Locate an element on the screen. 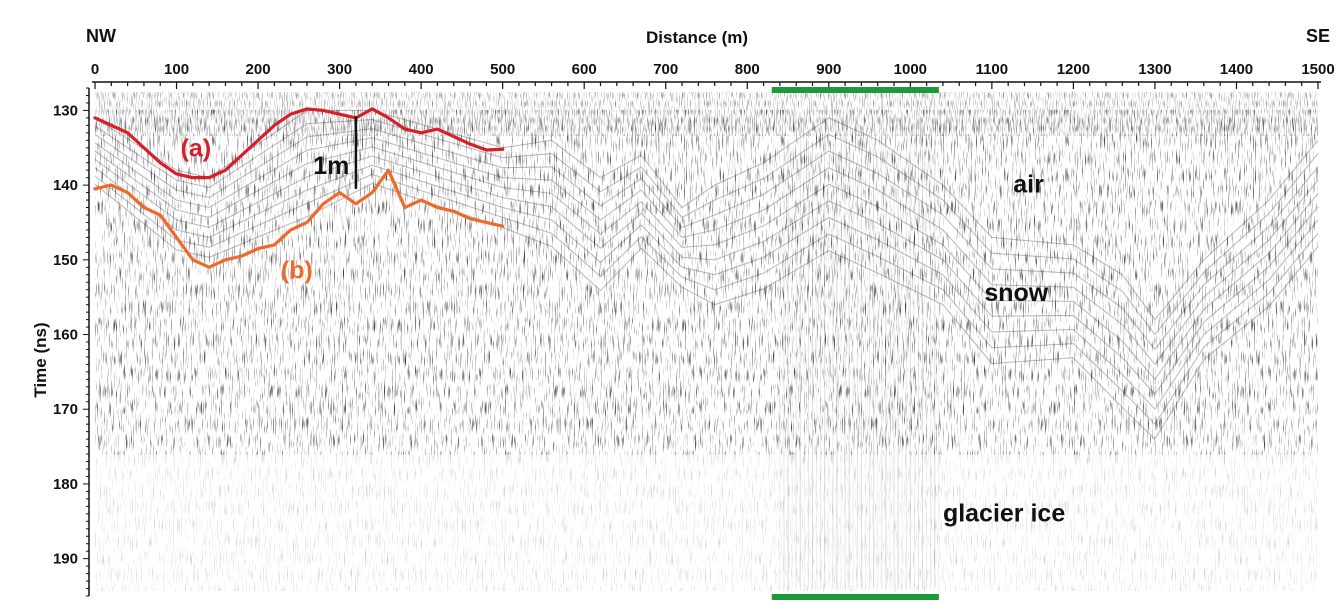 Image resolution: width=1340 pixels, height=611 pixels. x-tick-label: 900 is located at coordinates (828, 69).